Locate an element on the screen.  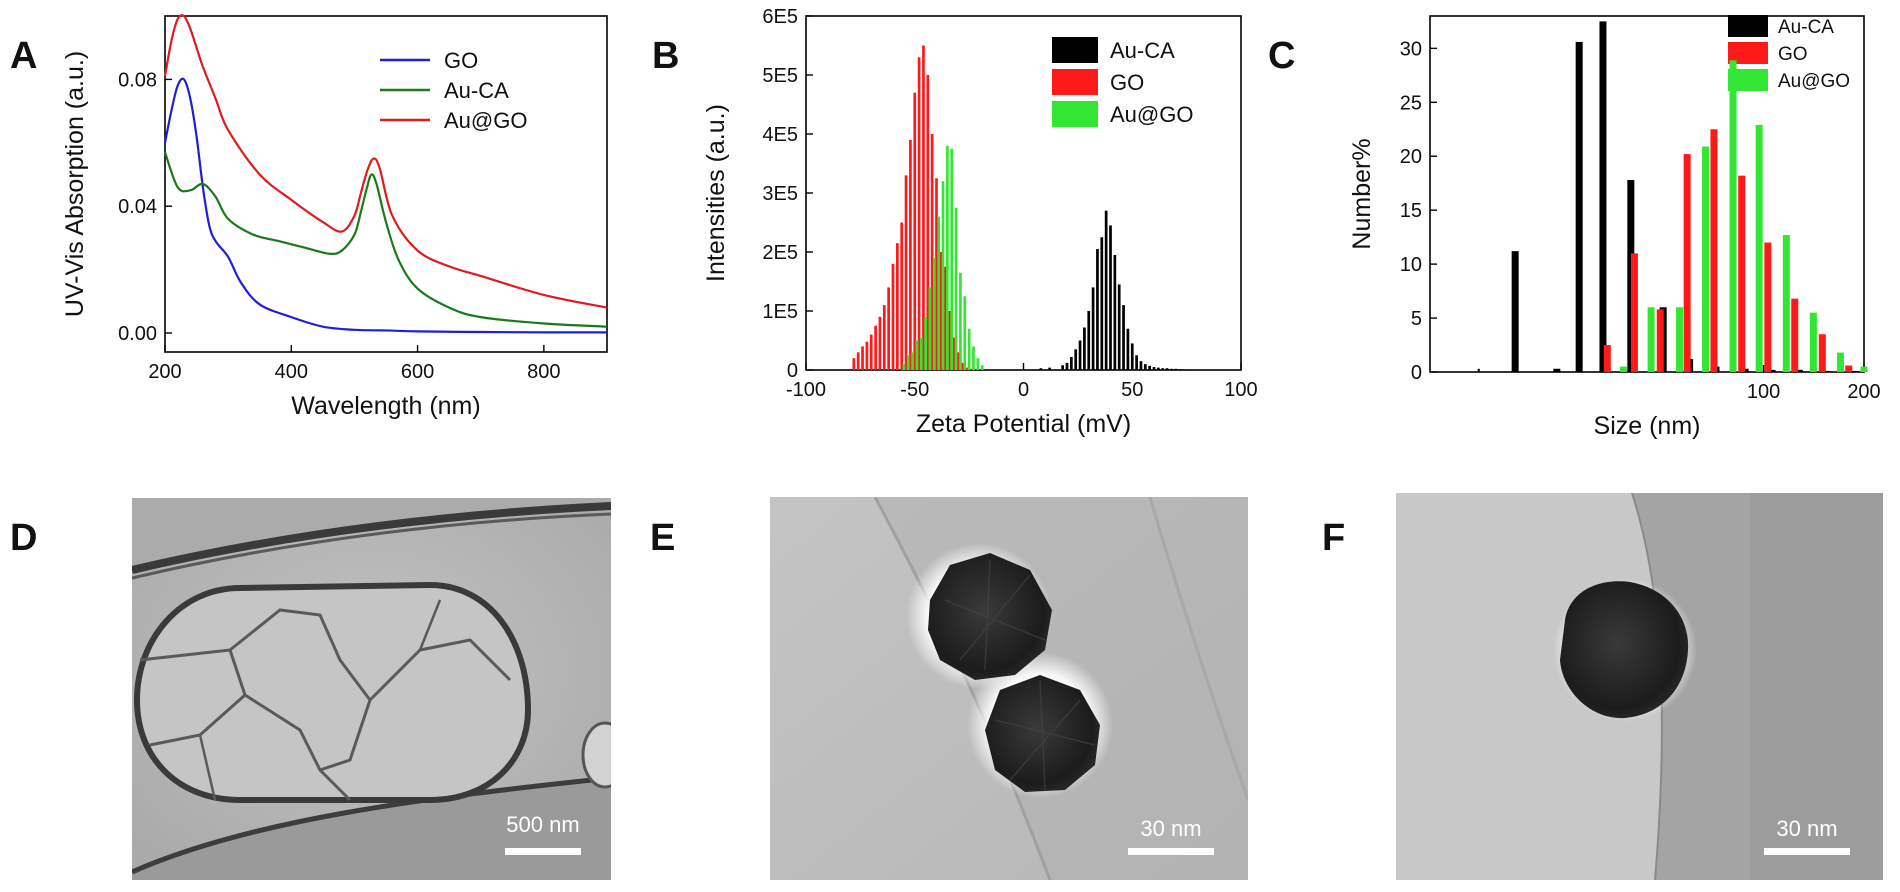
y-tick-label: 5 is located at coordinates (1416, 319).